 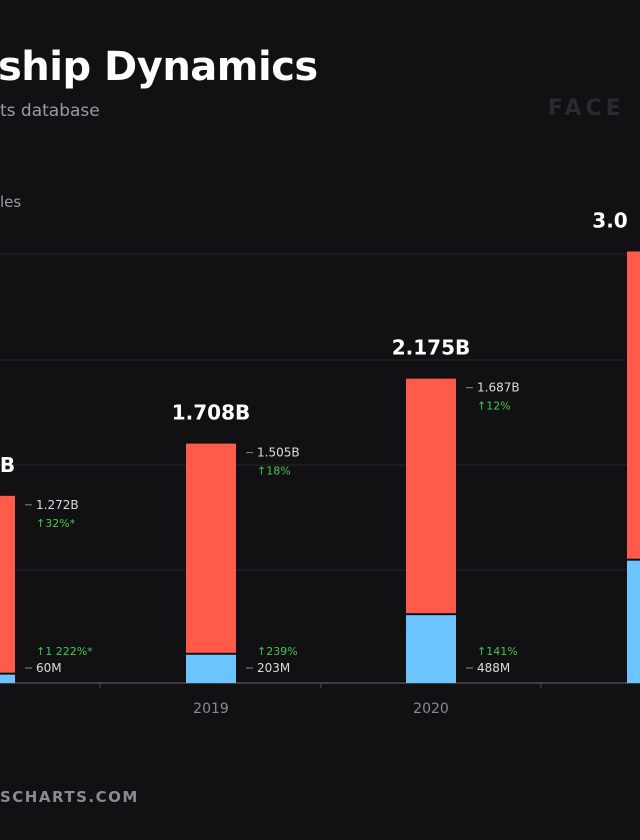 I want to click on upper-value-label: 1.505B, so click(x=278, y=453).